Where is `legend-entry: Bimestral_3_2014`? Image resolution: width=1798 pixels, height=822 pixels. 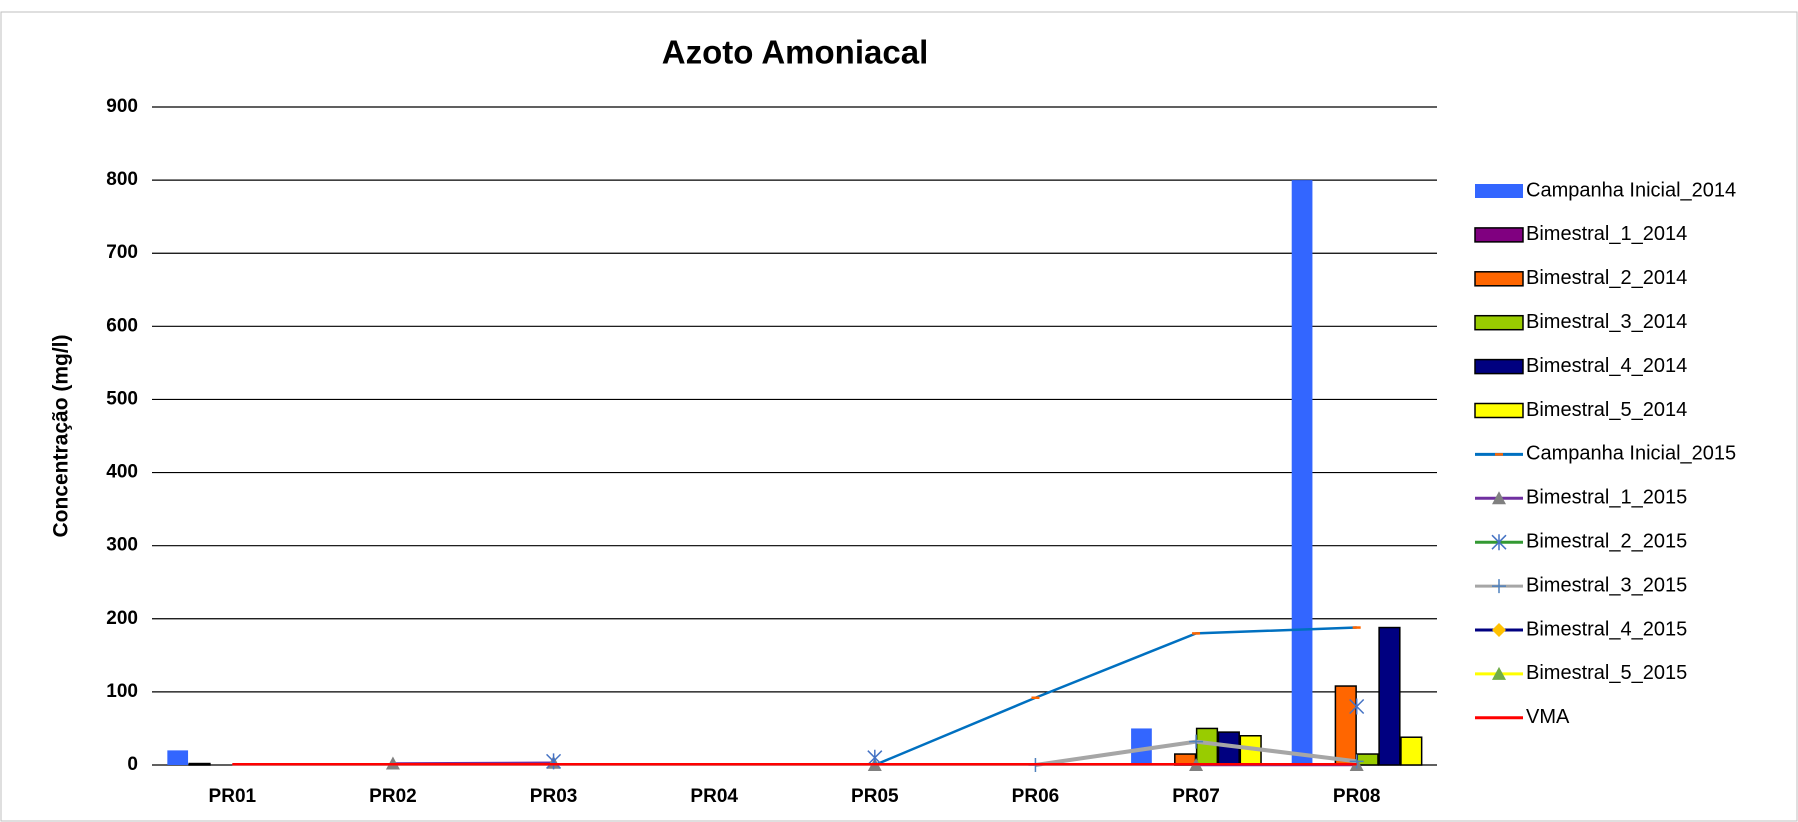
legend-entry: Bimestral_3_2014 is located at coordinates (1580, 322).